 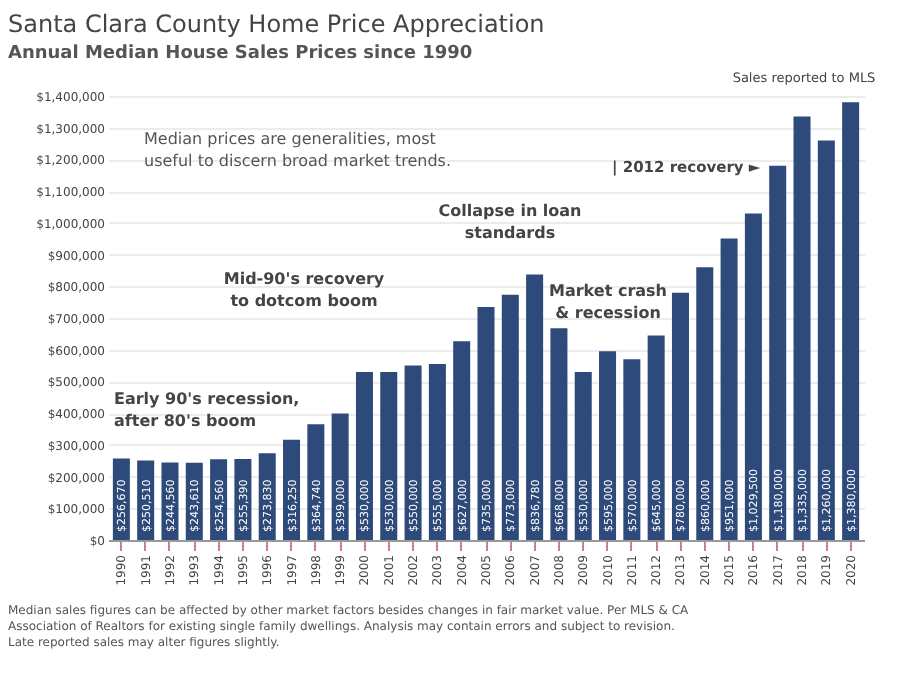 I want to click on annotation: Median prices are generalities, most useful to discern broad market trends., so click(x=298, y=150).